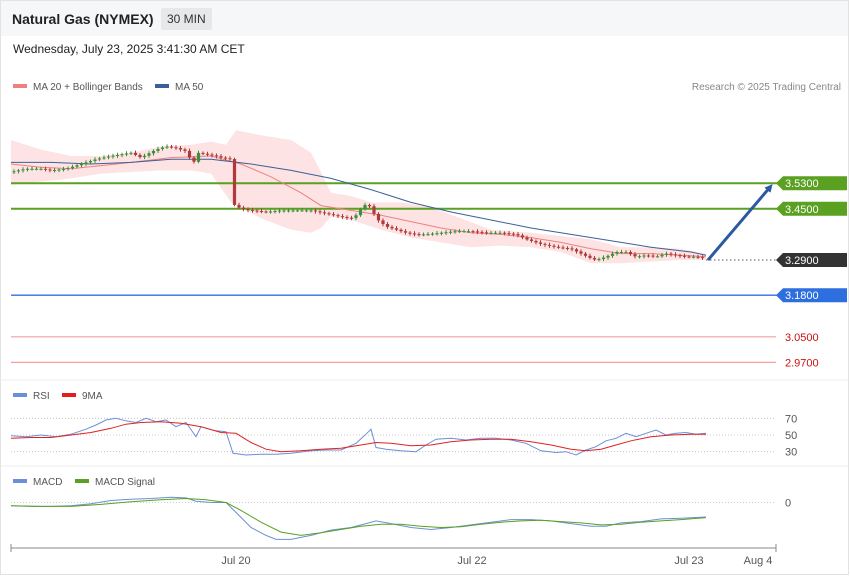  I want to click on support-label: 3.1800, so click(802, 296).